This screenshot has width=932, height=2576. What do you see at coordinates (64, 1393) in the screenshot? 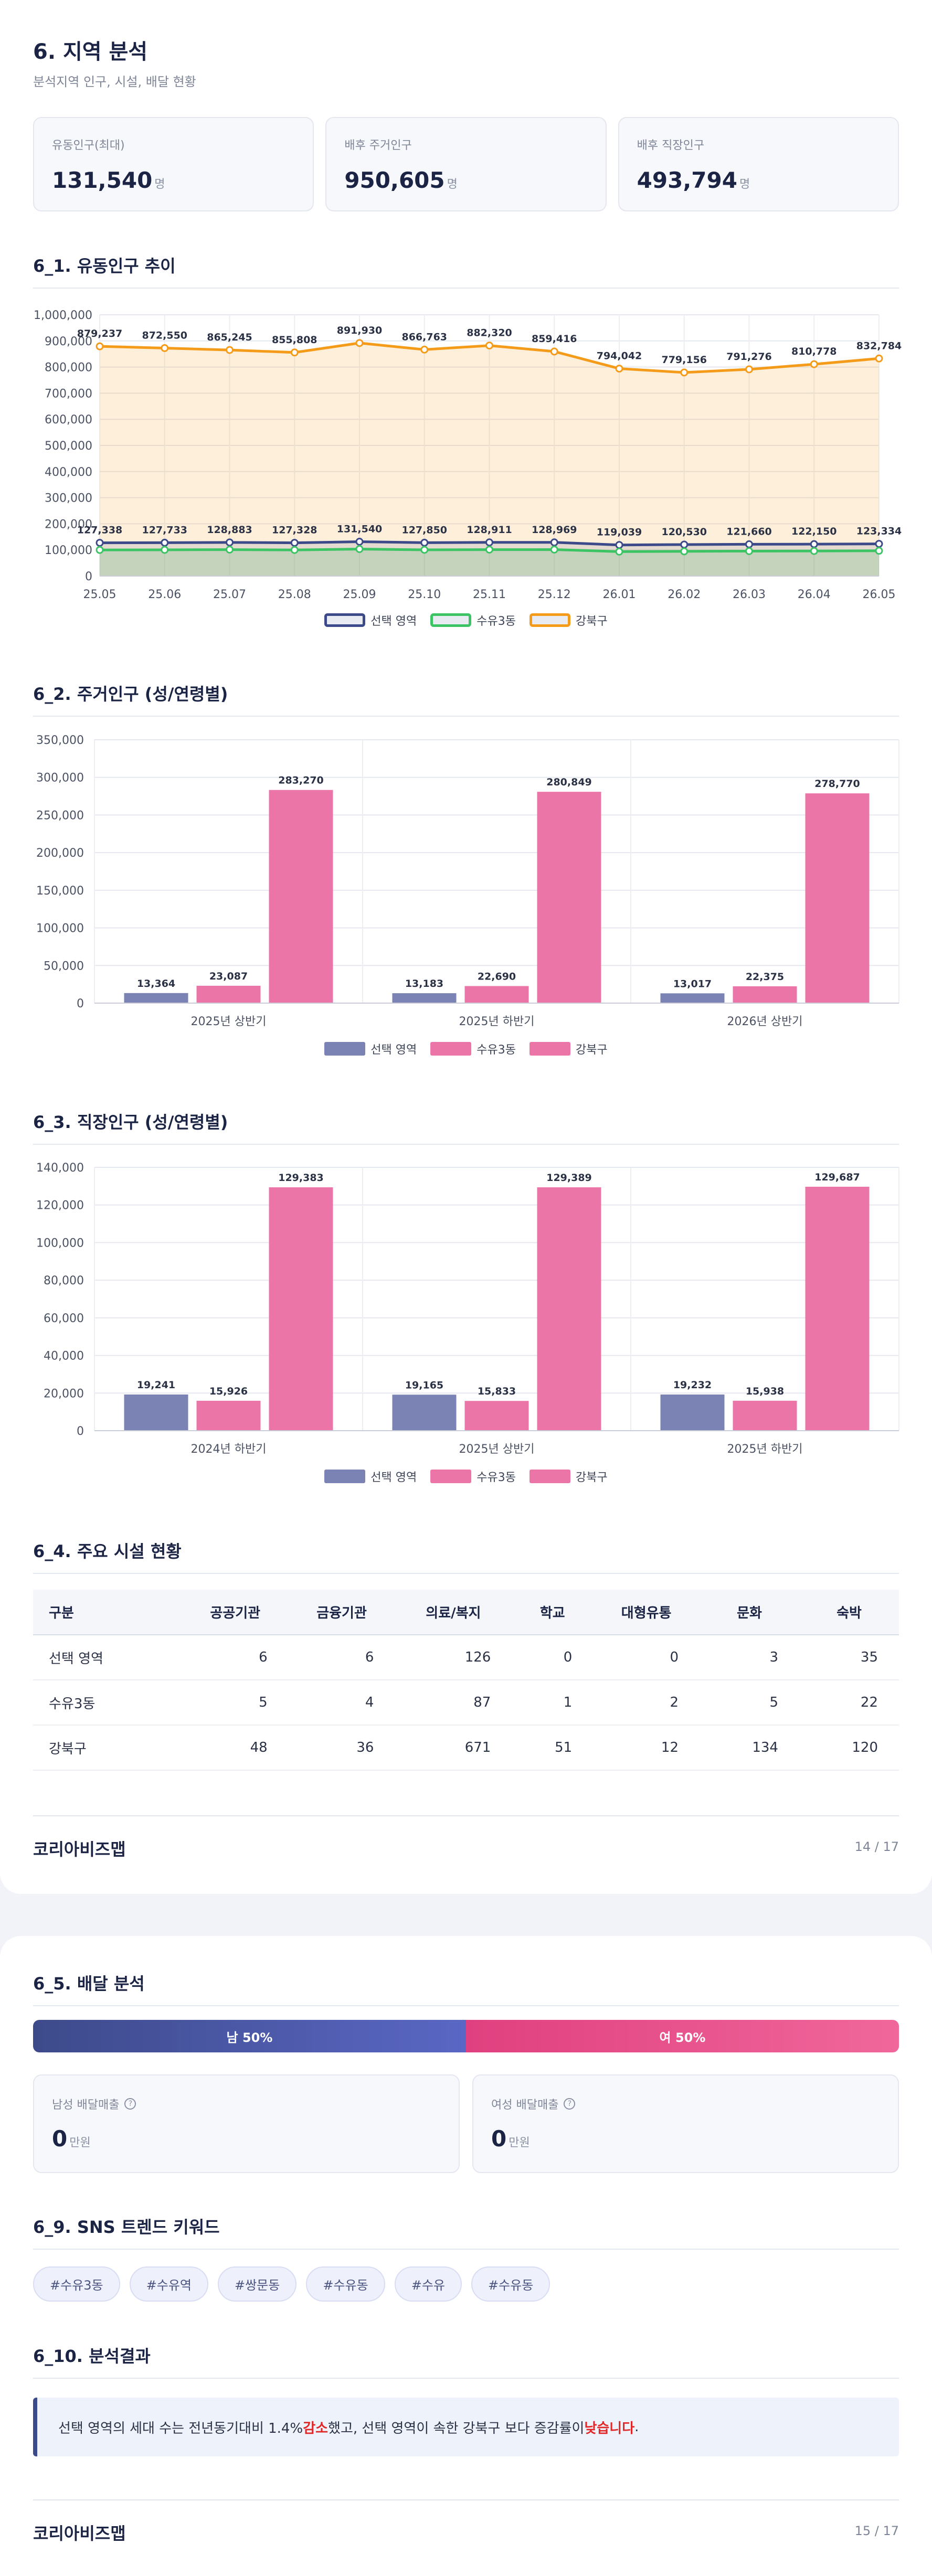
I see `y-tick-label: 20,000` at bounding box center [64, 1393].